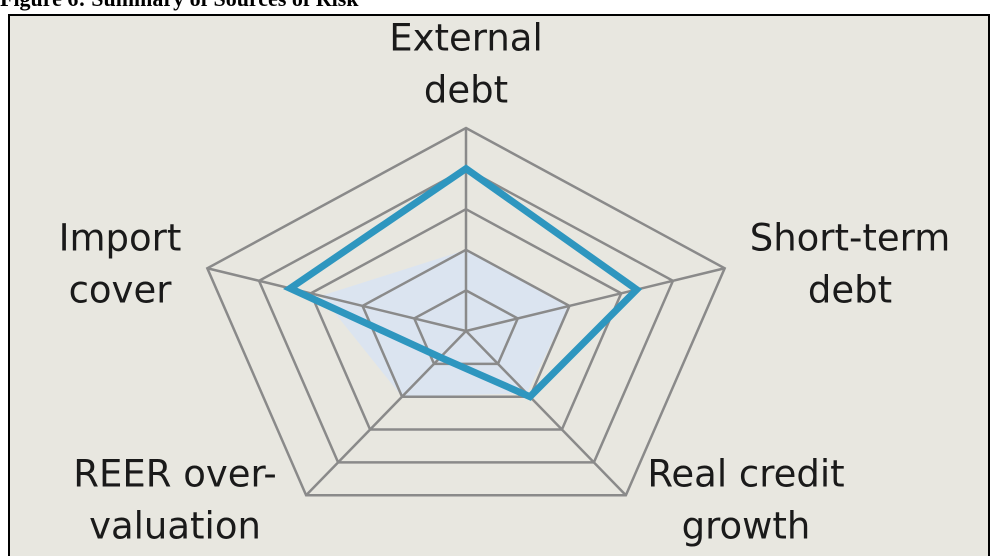  I want to click on category-label: Real credit, so click(745, 474).